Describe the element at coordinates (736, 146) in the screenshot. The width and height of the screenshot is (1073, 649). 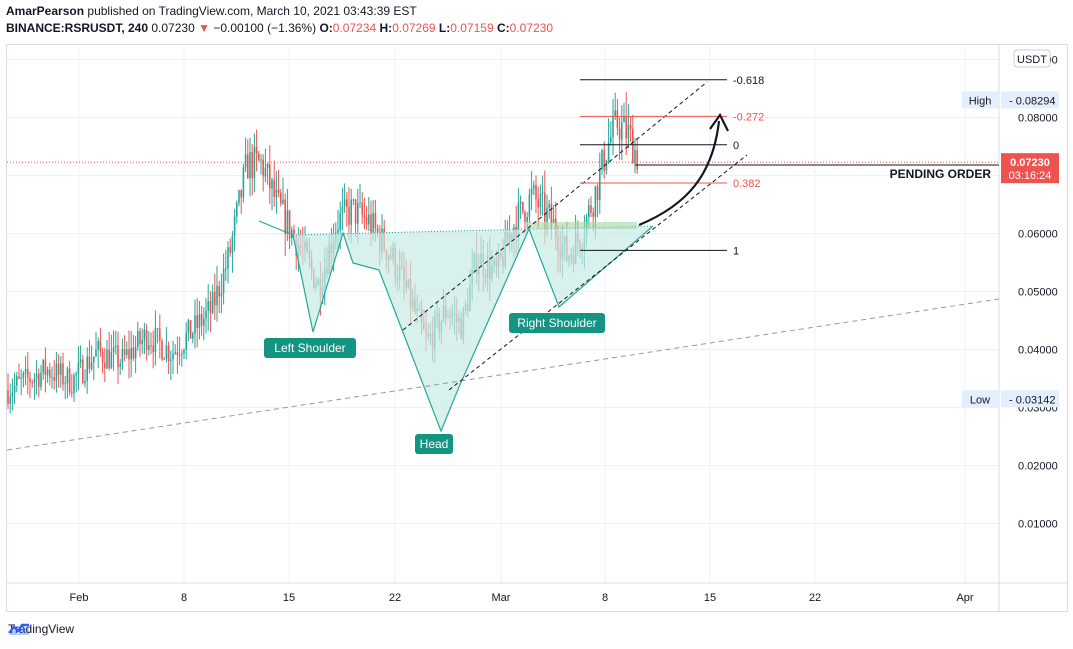
I see `fib-level-label: 0` at that location.